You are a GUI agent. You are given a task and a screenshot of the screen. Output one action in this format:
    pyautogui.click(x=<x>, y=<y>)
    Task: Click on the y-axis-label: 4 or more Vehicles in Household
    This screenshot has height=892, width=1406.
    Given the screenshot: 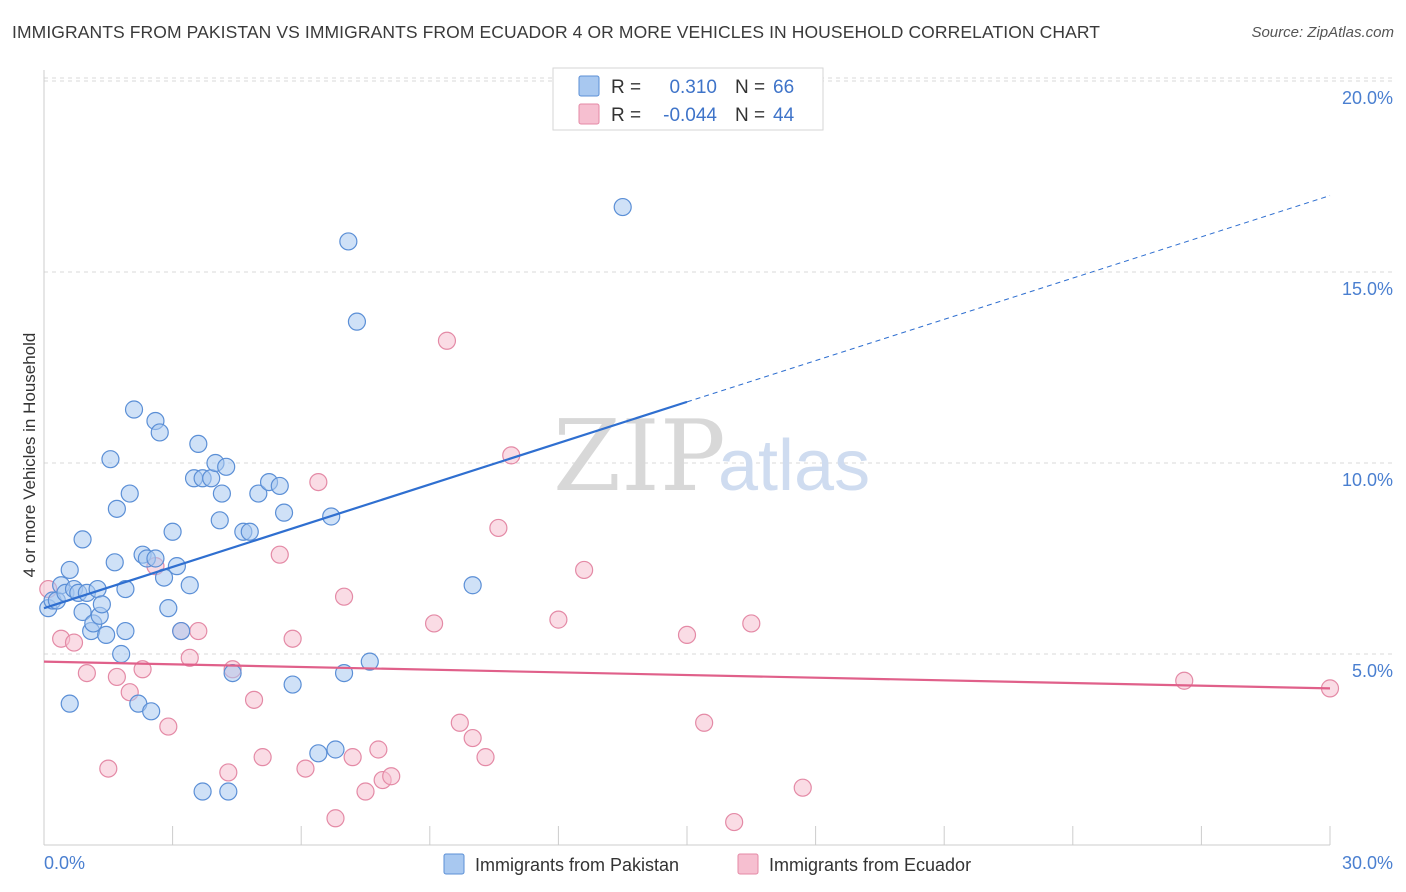 What is the action you would take?
    pyautogui.click(x=29, y=455)
    